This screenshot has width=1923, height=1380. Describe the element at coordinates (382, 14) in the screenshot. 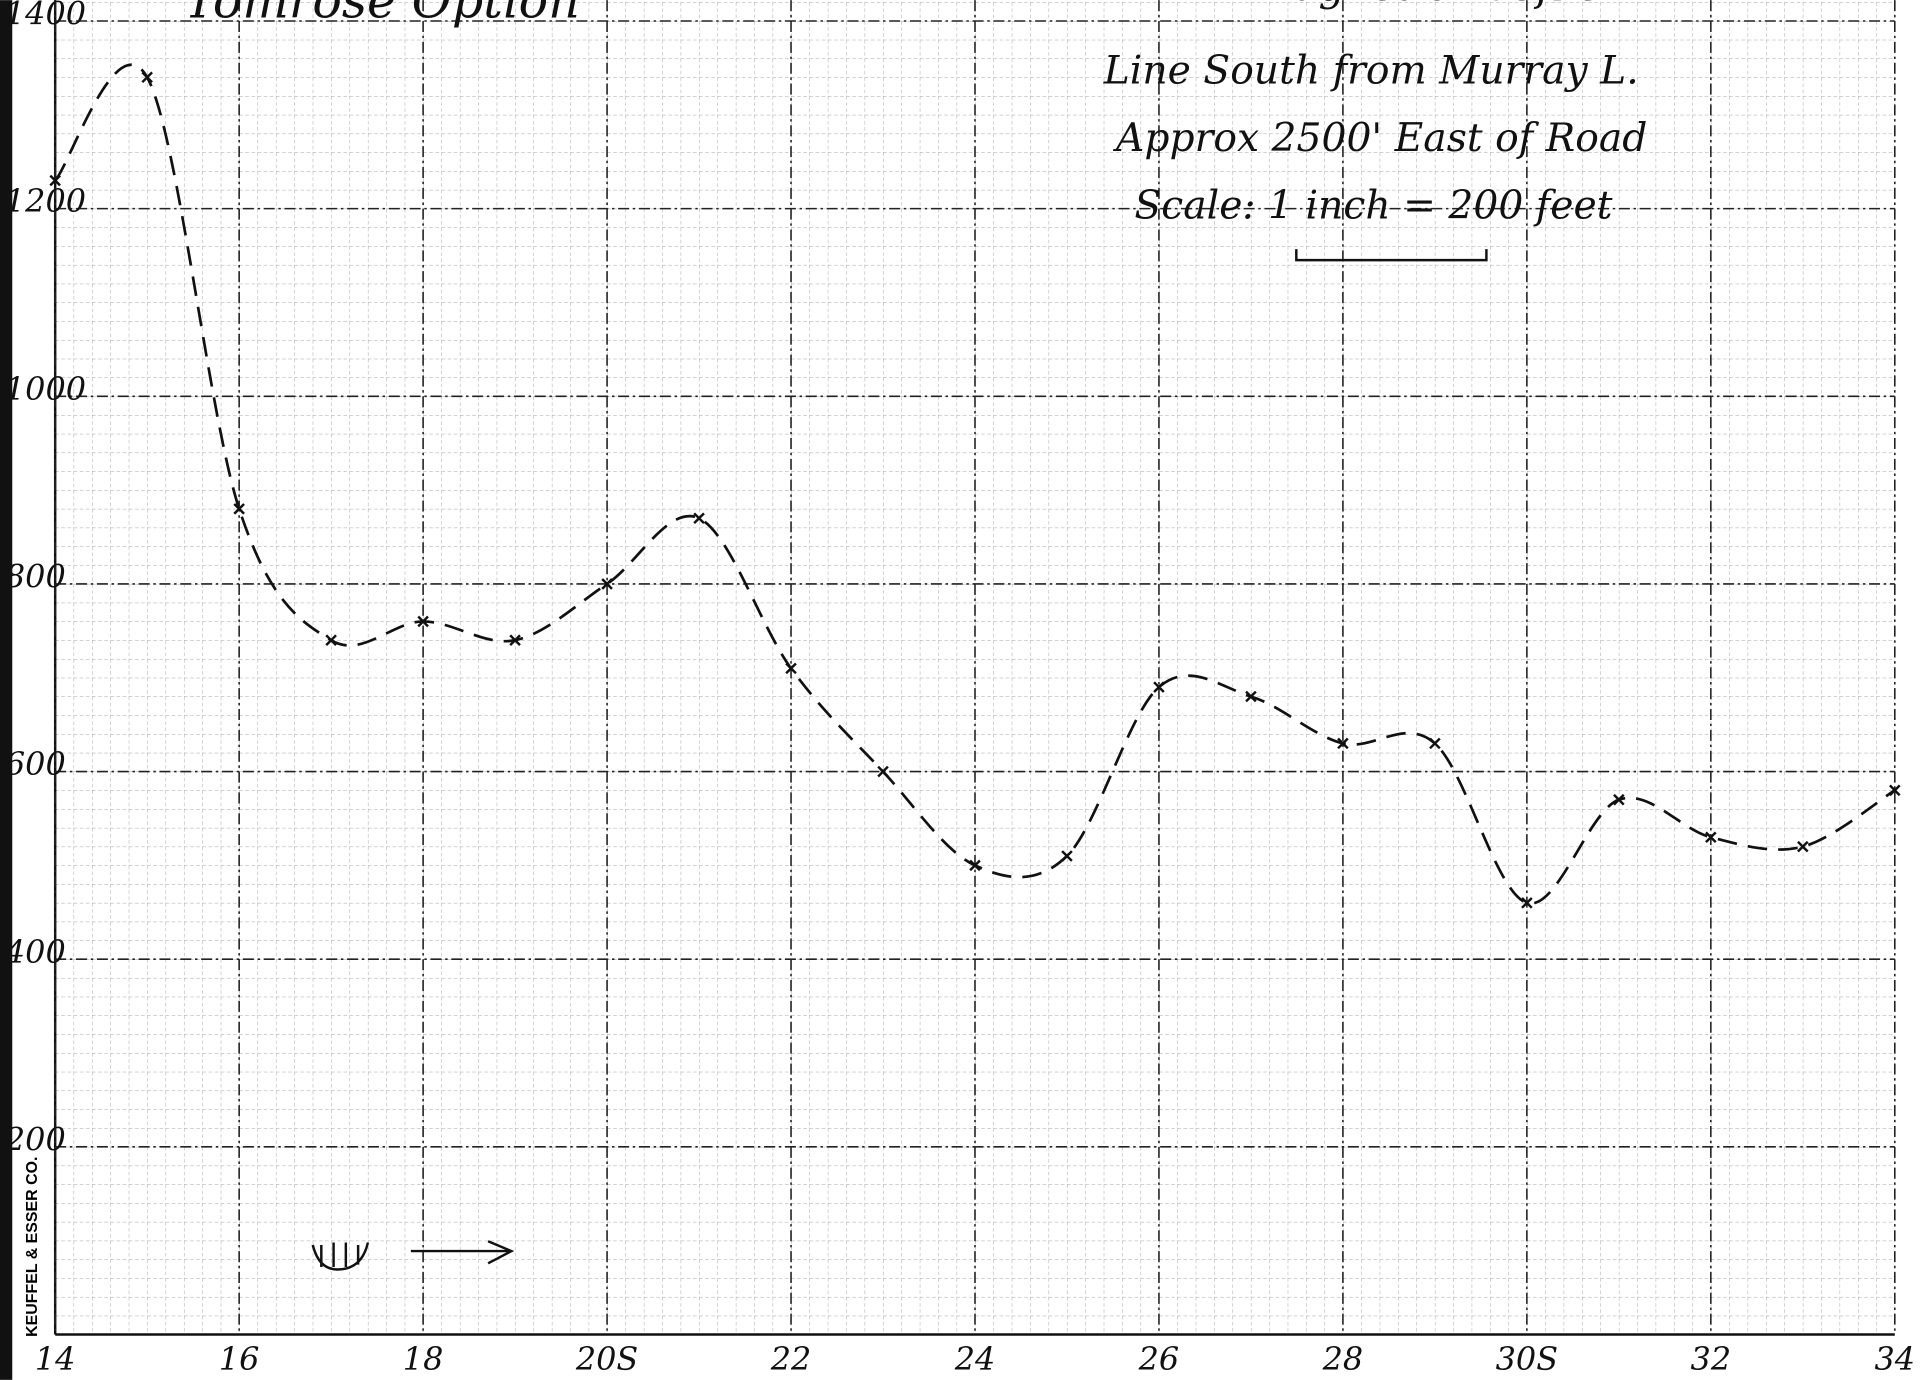

I see `chart-title: Tomrose Option` at that location.